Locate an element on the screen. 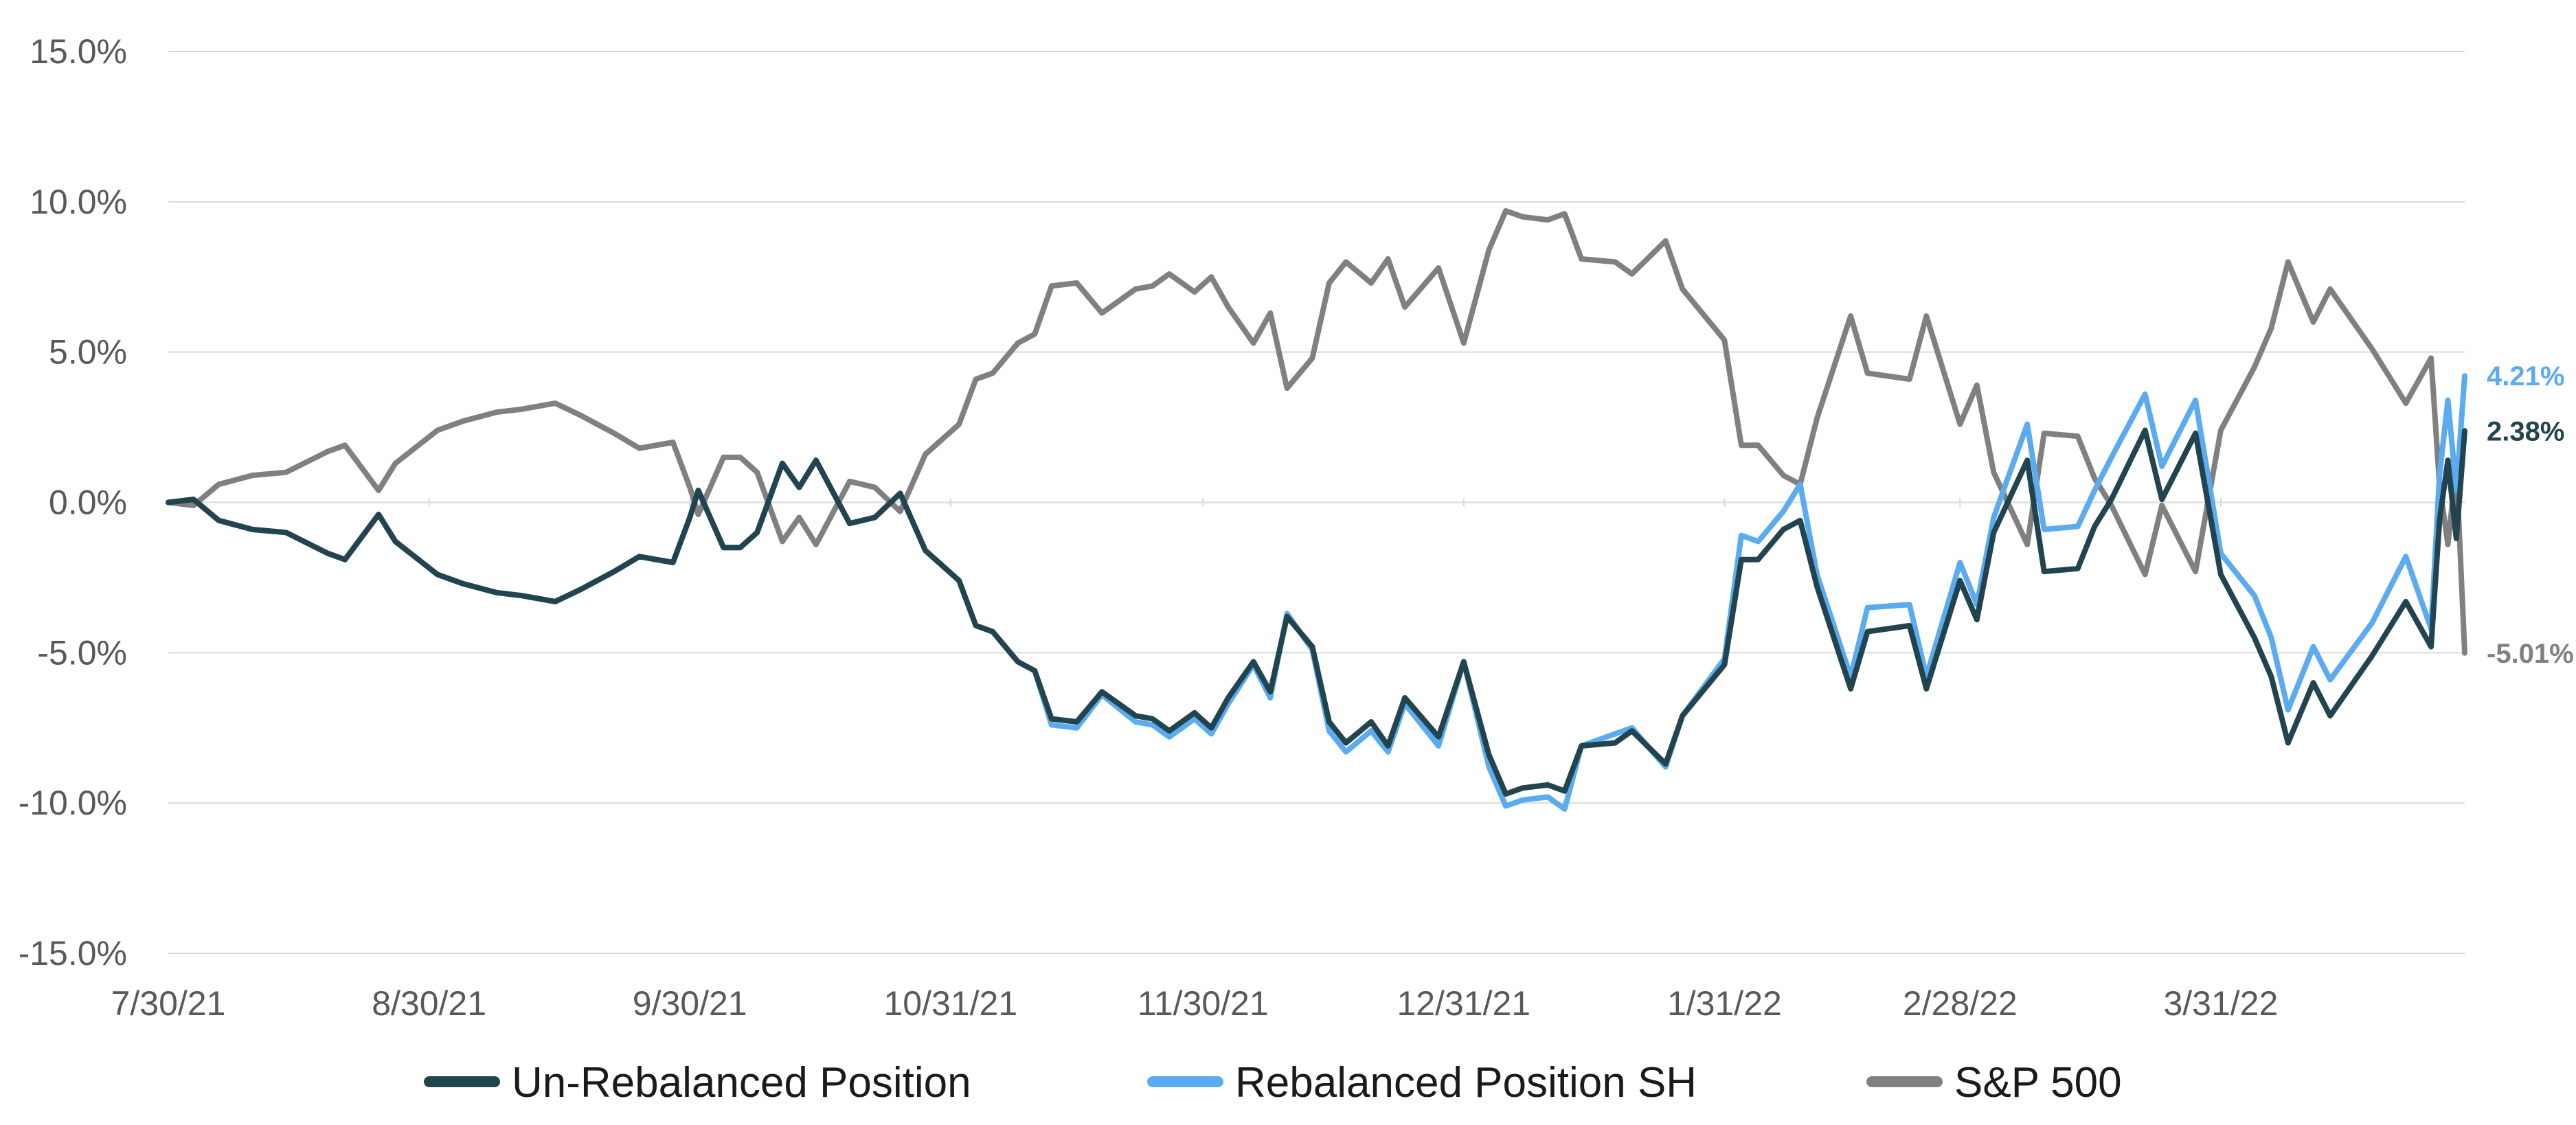 This screenshot has width=2576, height=1125. y-tick-label: 15.0% is located at coordinates (78, 51).